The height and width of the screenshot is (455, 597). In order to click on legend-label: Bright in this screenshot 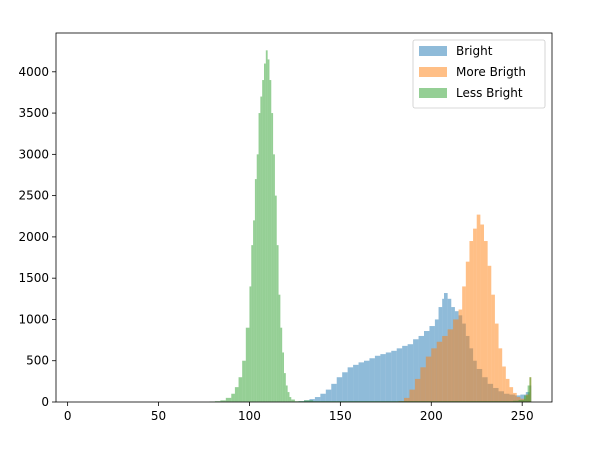, I will do `click(474, 51)`.